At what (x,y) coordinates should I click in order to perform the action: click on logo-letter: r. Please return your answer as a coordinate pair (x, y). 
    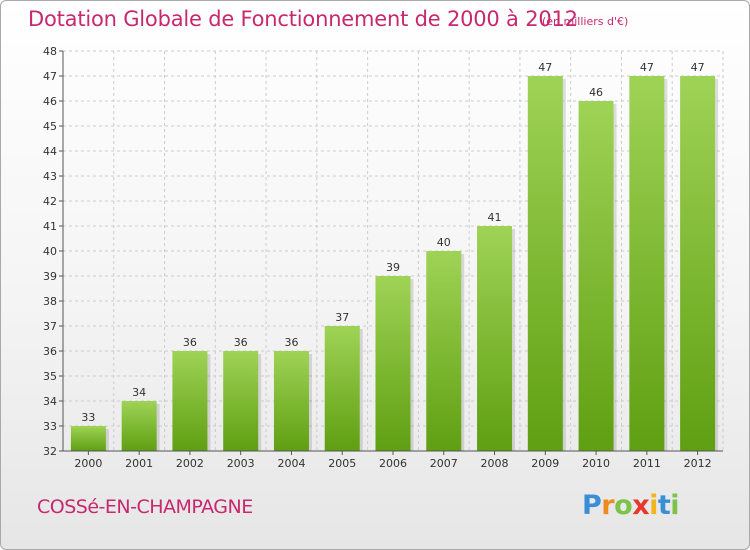
    Looking at the image, I should click on (608, 505).